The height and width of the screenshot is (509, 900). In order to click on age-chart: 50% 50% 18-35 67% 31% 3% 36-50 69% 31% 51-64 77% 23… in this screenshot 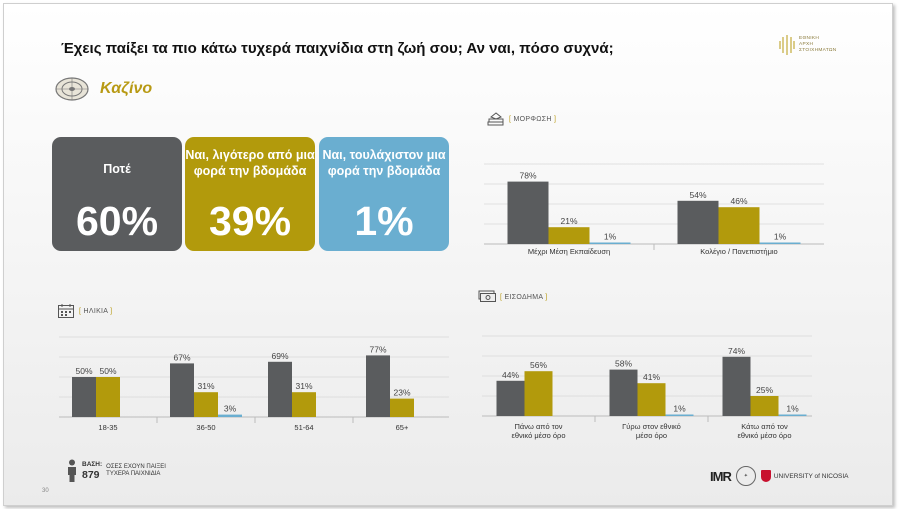, I will do `click(254, 384)`.